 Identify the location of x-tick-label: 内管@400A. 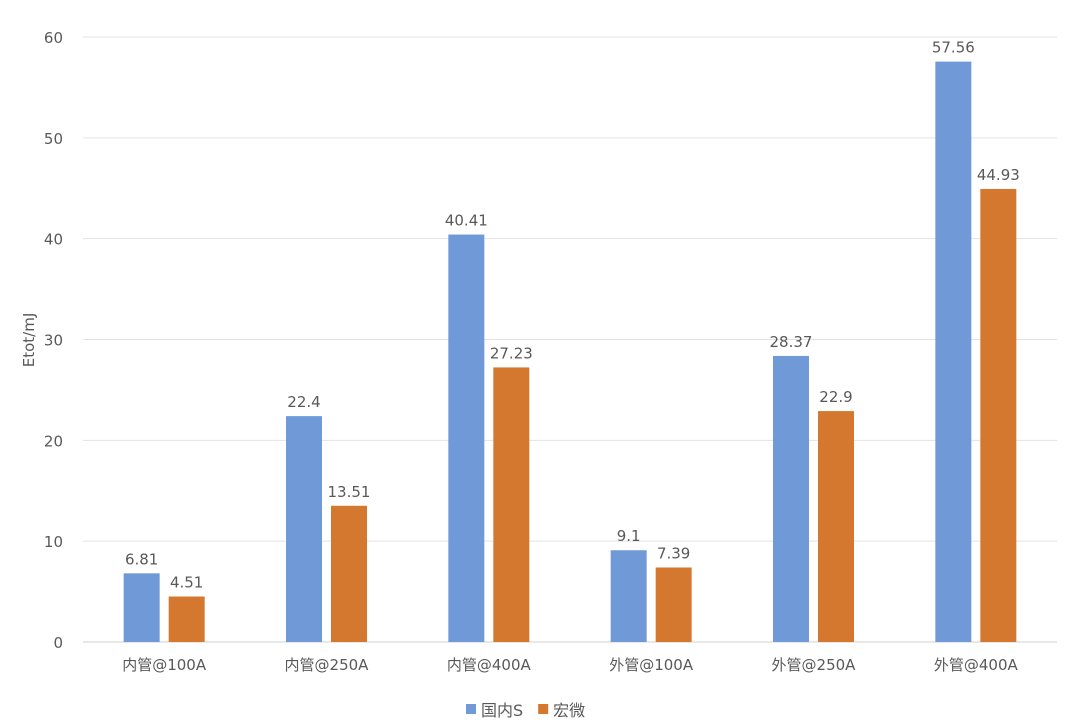
(489, 665).